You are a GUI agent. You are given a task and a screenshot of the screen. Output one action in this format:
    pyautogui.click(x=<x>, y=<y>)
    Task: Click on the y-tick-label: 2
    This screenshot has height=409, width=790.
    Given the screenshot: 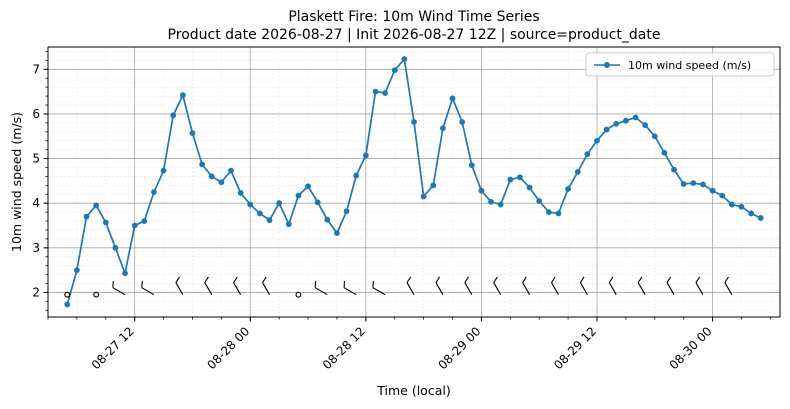 What is the action you would take?
    pyautogui.click(x=36, y=292)
    